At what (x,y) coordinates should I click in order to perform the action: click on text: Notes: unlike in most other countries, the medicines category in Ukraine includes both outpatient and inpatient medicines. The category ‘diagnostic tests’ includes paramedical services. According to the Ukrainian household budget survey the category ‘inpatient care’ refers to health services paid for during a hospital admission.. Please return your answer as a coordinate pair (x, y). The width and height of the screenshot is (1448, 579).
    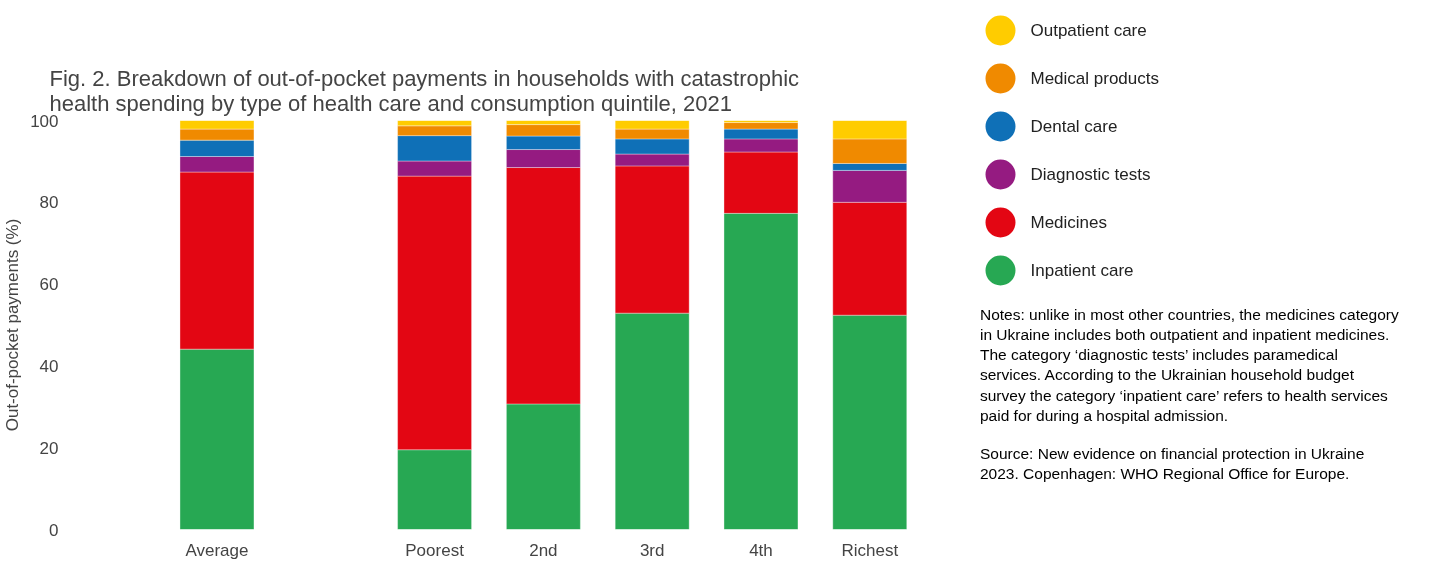
    Looking at the image, I should click on (1190, 365).